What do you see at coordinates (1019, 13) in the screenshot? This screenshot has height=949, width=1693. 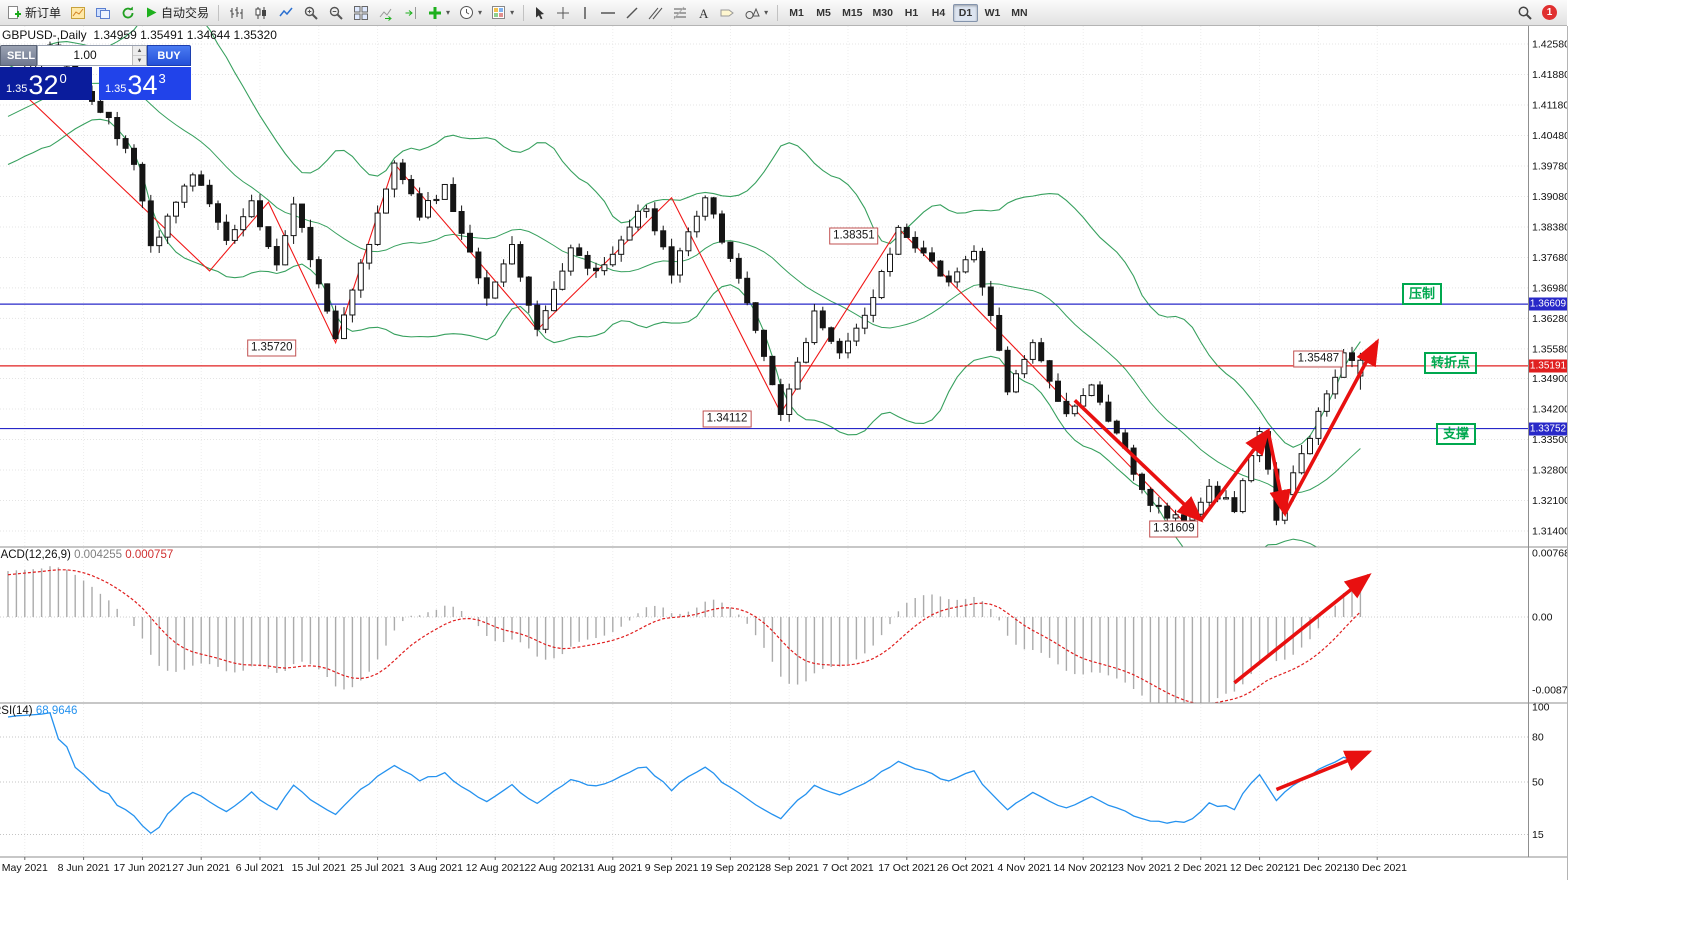 I see `timeframe-mn: MN` at bounding box center [1019, 13].